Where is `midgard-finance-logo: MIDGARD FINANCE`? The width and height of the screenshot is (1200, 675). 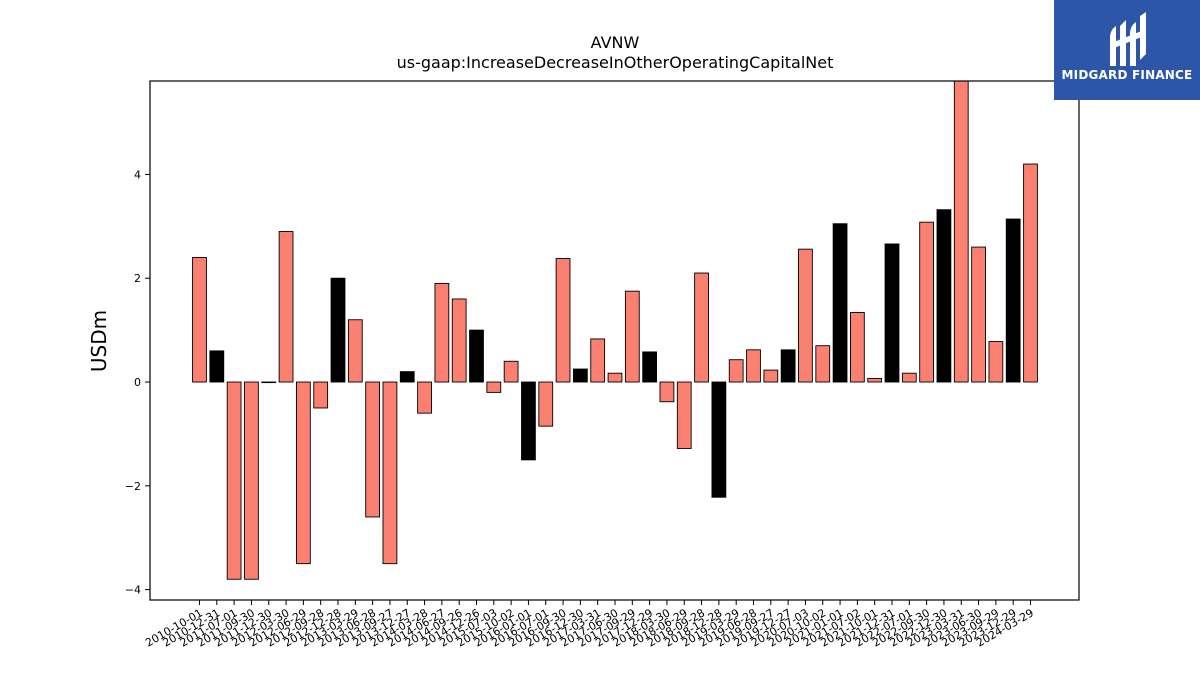 midgard-finance-logo: MIDGARD FINANCE is located at coordinates (1127, 50).